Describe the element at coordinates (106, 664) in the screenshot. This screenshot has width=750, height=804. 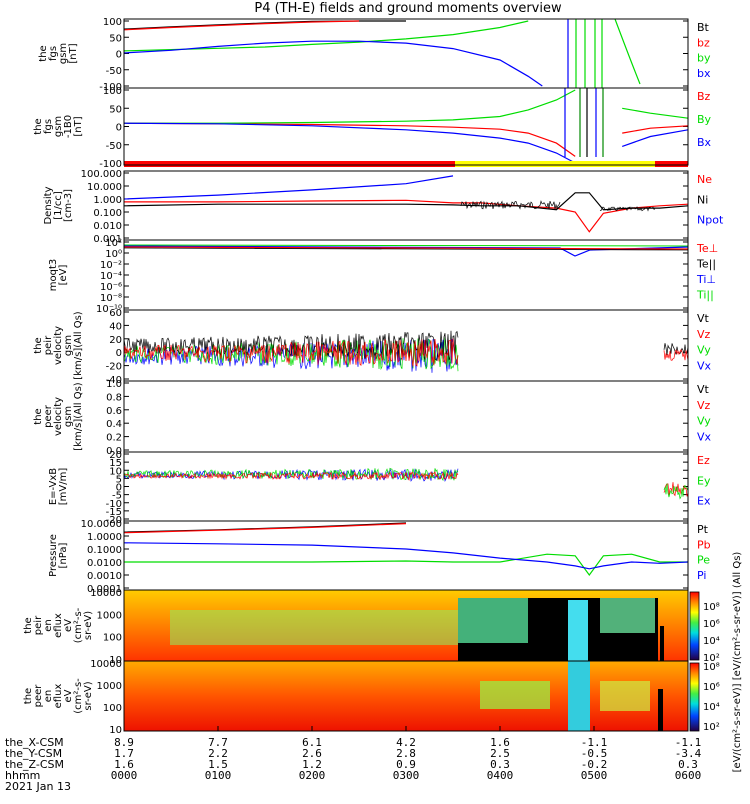
I see `y-tick-label: 10000` at that location.